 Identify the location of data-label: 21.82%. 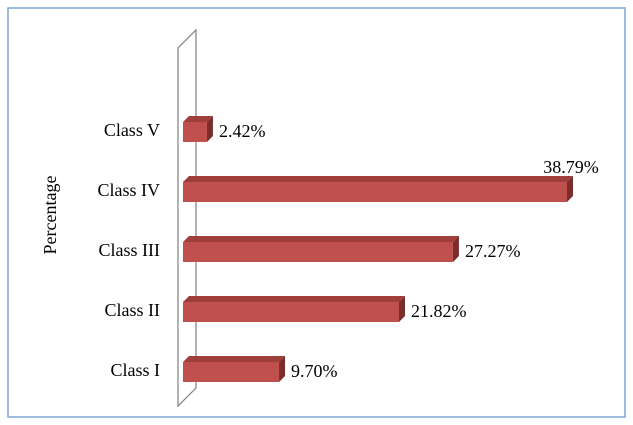
(439, 311).